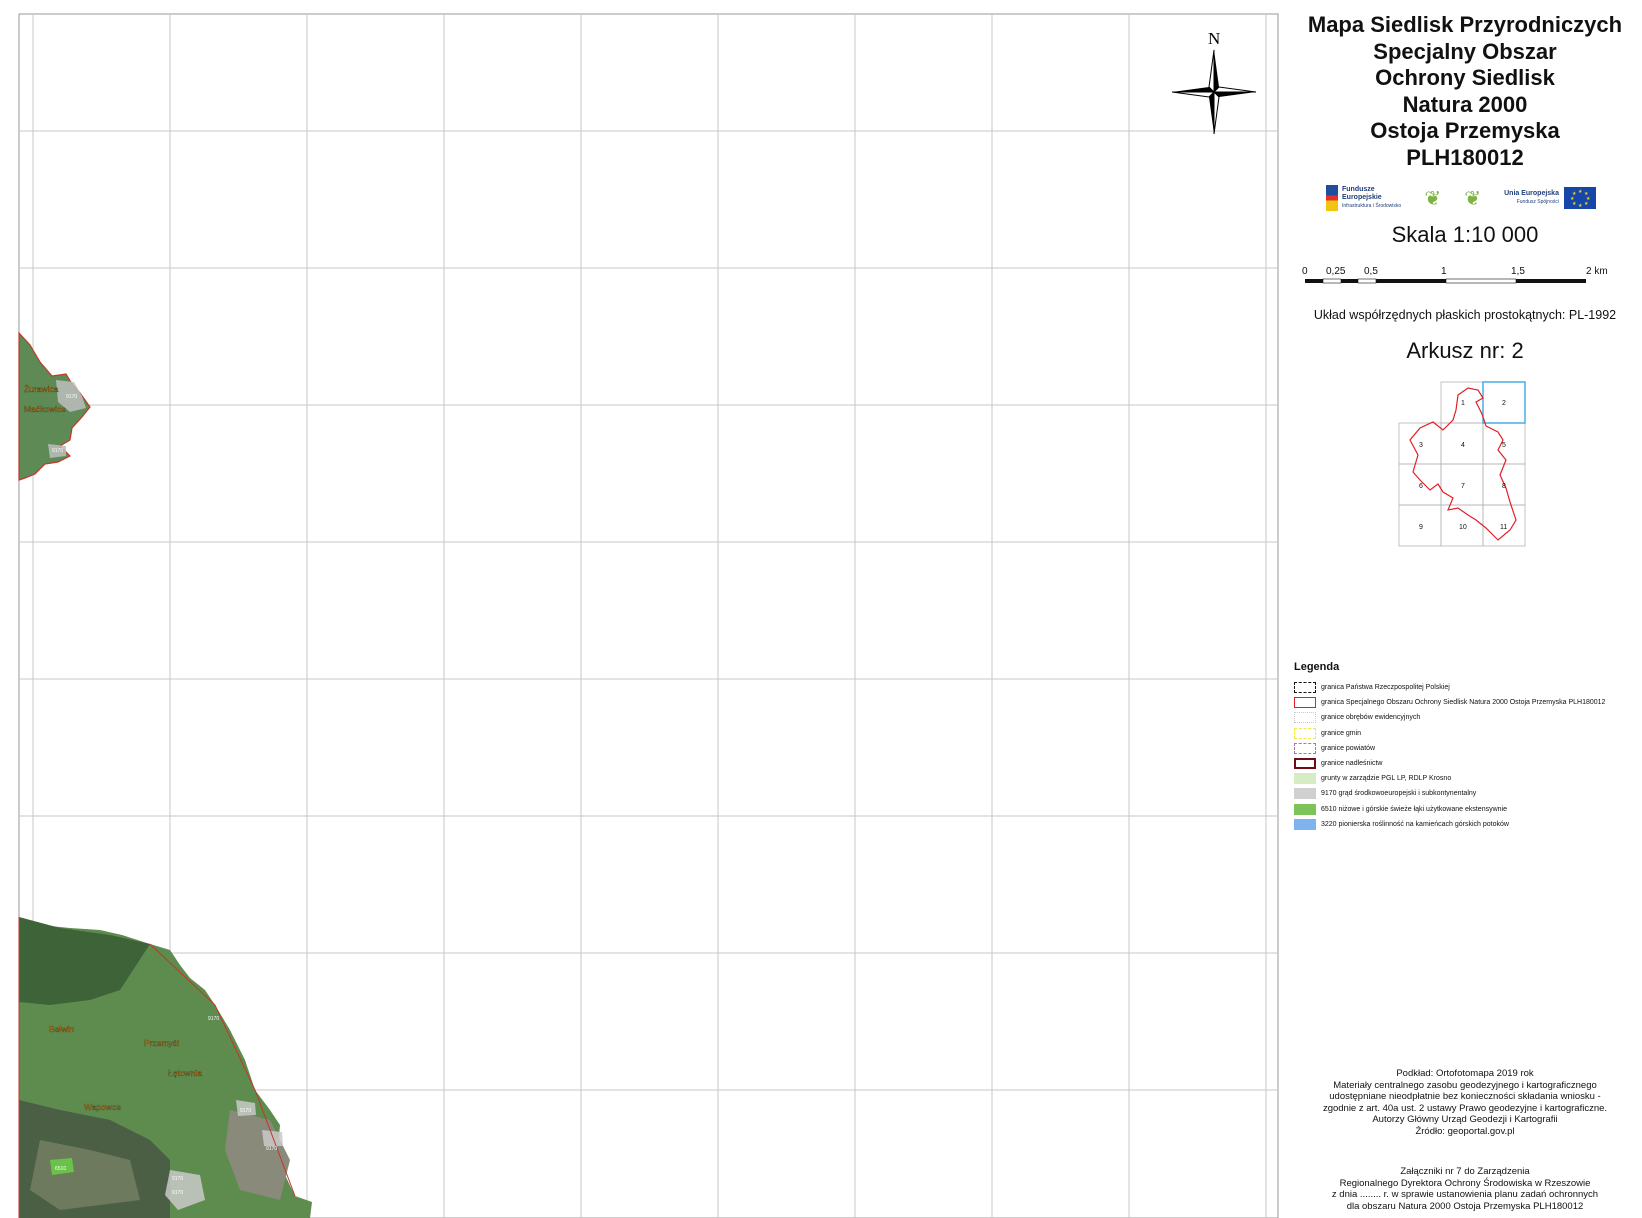 This screenshot has width=1642, height=1218. I want to click on scale-label: Skala 1:10 000, so click(1465, 234).